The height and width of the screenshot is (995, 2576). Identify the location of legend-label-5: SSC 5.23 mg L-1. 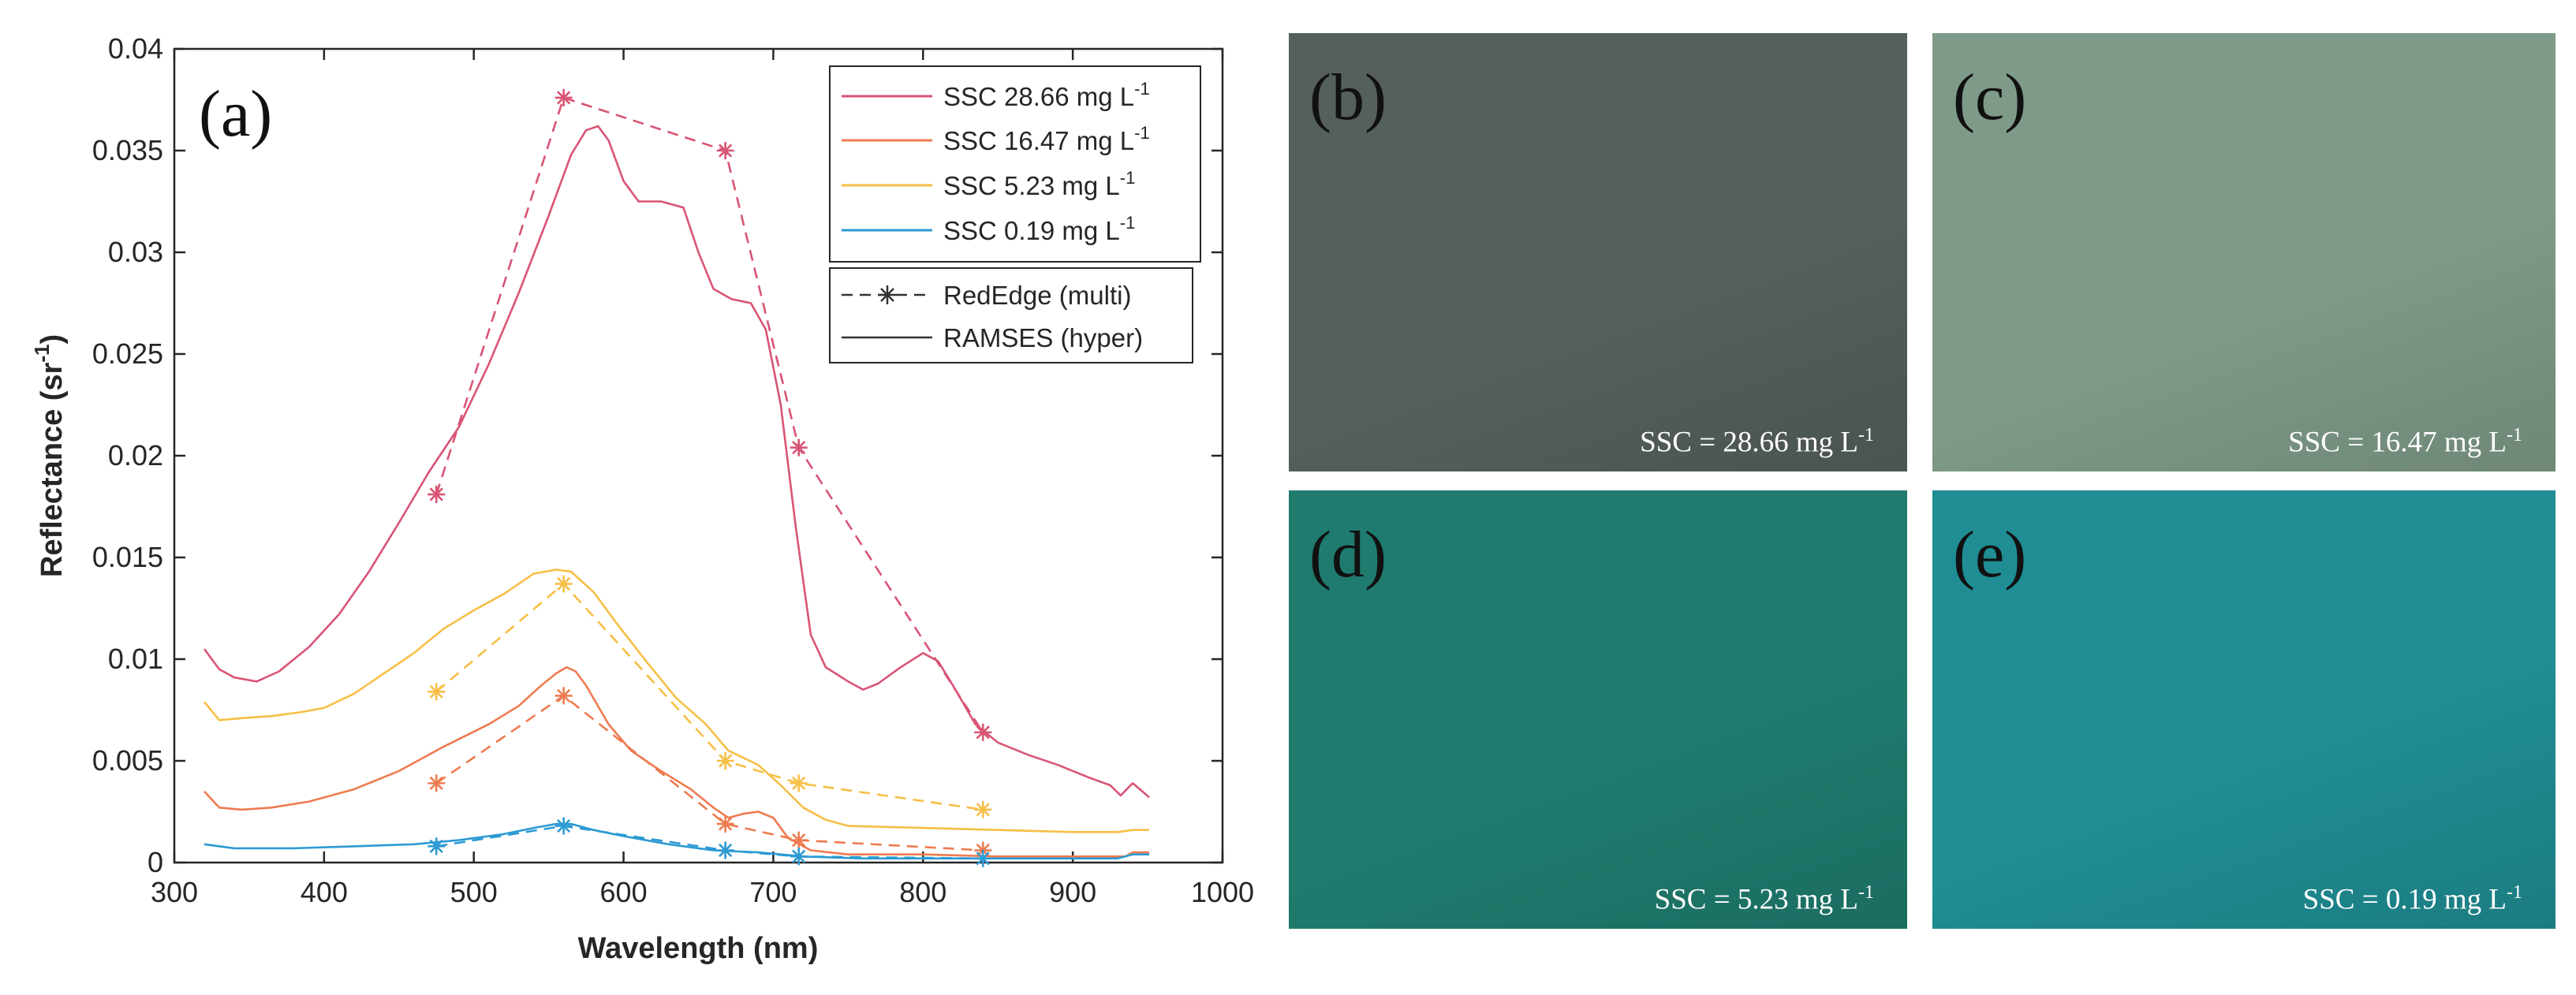
(1039, 184).